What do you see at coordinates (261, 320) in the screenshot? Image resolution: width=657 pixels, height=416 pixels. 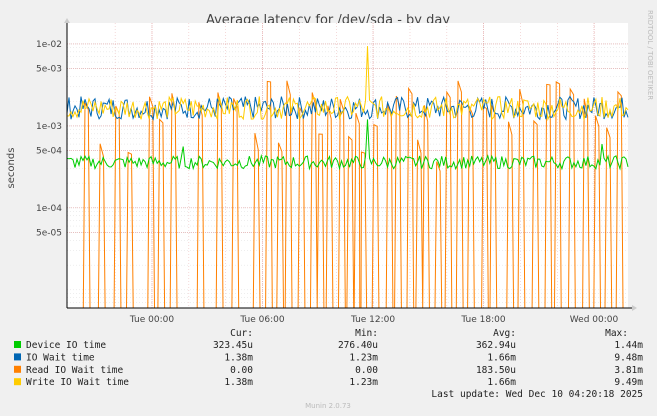 I see `x-tick-label: Tue 06:00` at bounding box center [261, 320].